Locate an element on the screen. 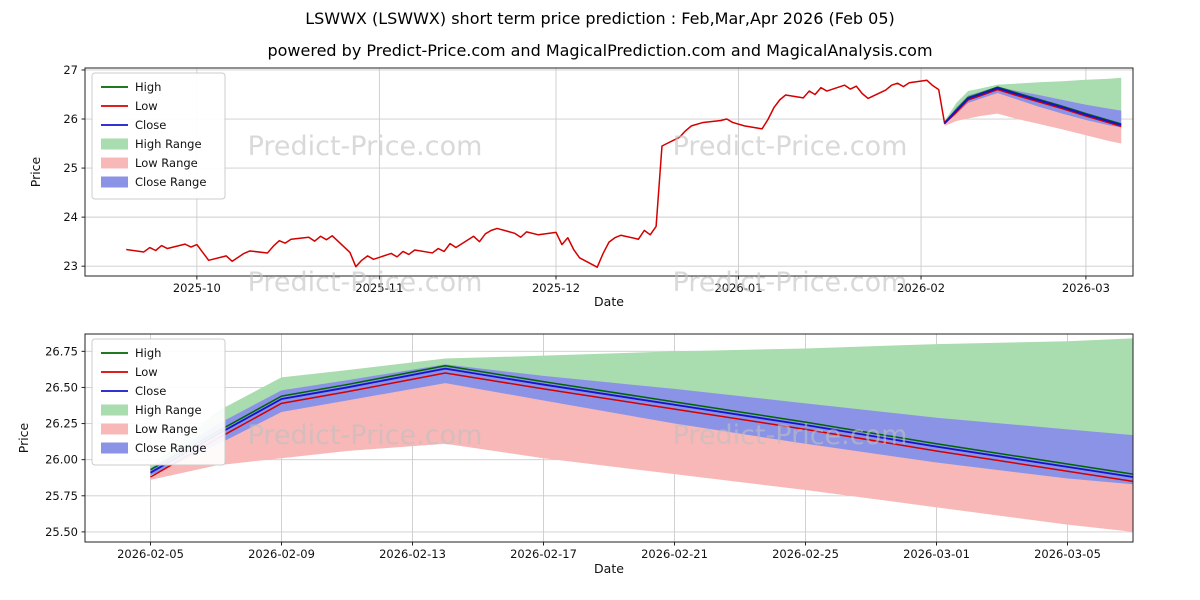 This screenshot has height=600, width=1200. x-tick-label: 2026-01 is located at coordinates (738, 288).